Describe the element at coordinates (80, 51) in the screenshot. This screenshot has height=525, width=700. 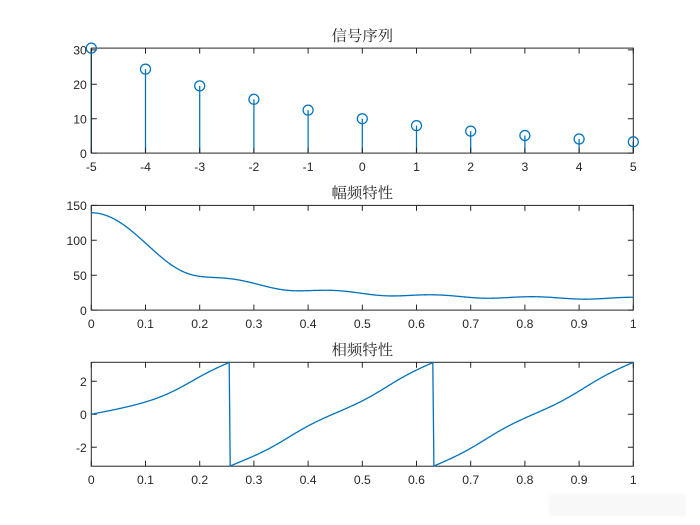
I see `svg-text: 30` at that location.